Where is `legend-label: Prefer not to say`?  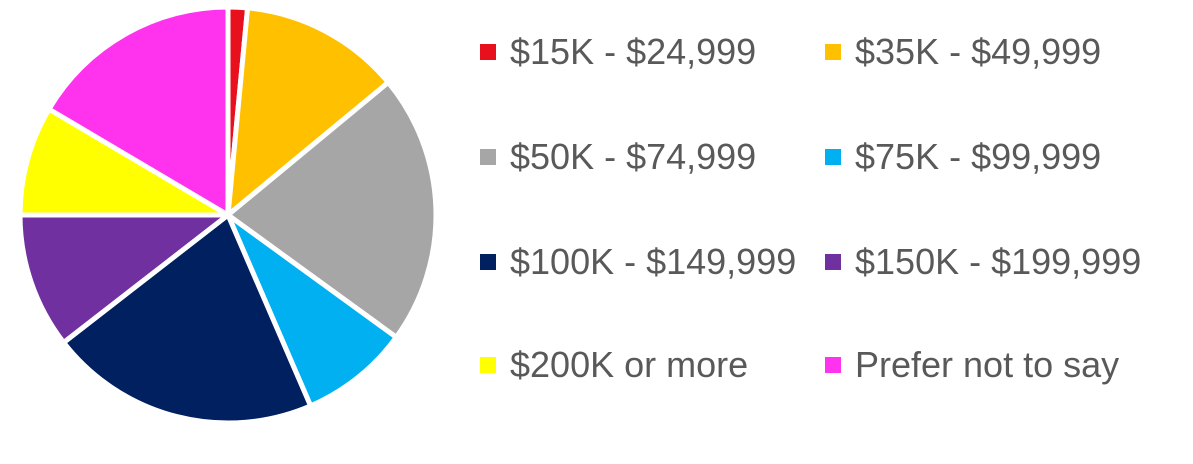 legend-label: Prefer not to say is located at coordinates (987, 364).